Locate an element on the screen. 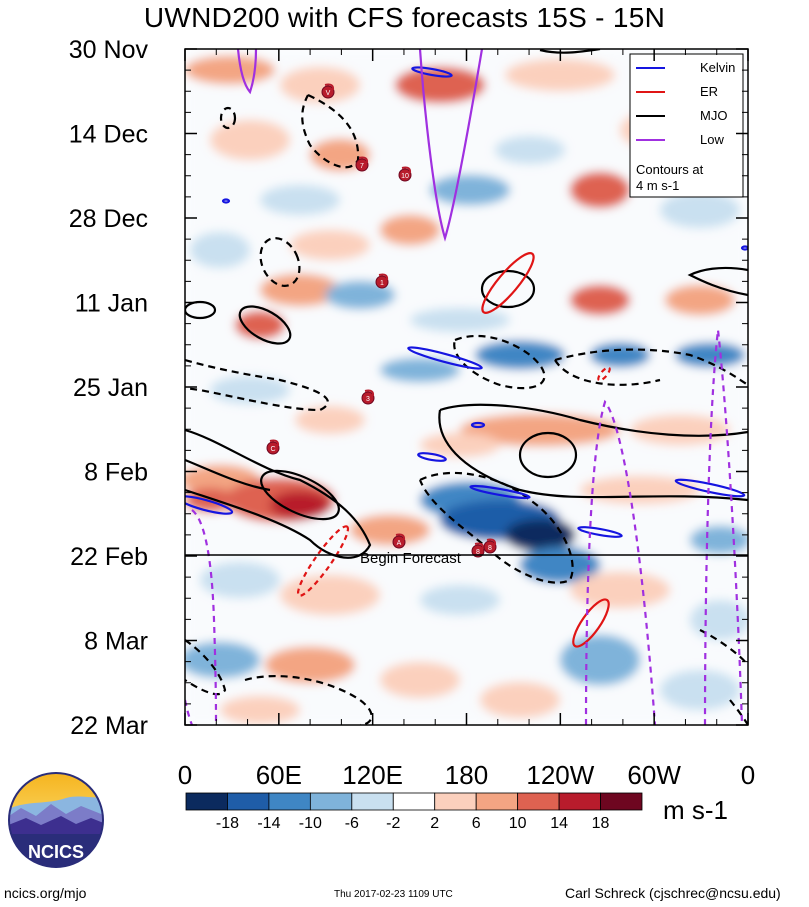 This screenshot has width=809, height=907. colorbar: -18 -14 -10 -6 -2 2 6 10 14 18 is located at coordinates (414, 812).